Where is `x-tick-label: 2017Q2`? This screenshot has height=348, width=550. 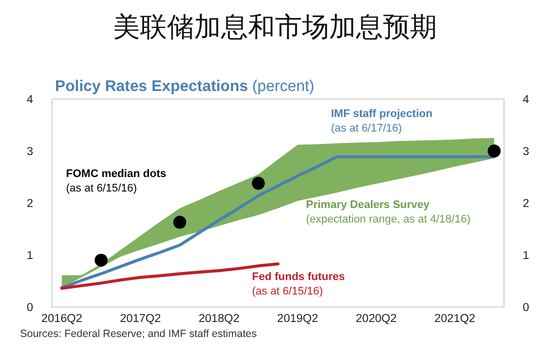
x-tick-label: 2017Q2 is located at coordinates (140, 319).